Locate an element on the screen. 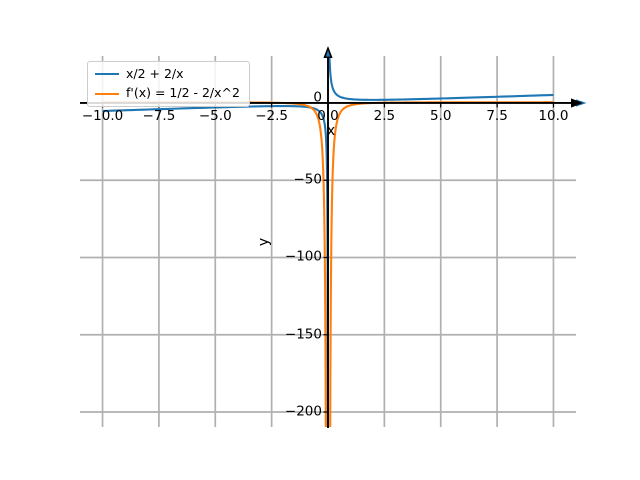  y-axis-label: y is located at coordinates (264, 241).